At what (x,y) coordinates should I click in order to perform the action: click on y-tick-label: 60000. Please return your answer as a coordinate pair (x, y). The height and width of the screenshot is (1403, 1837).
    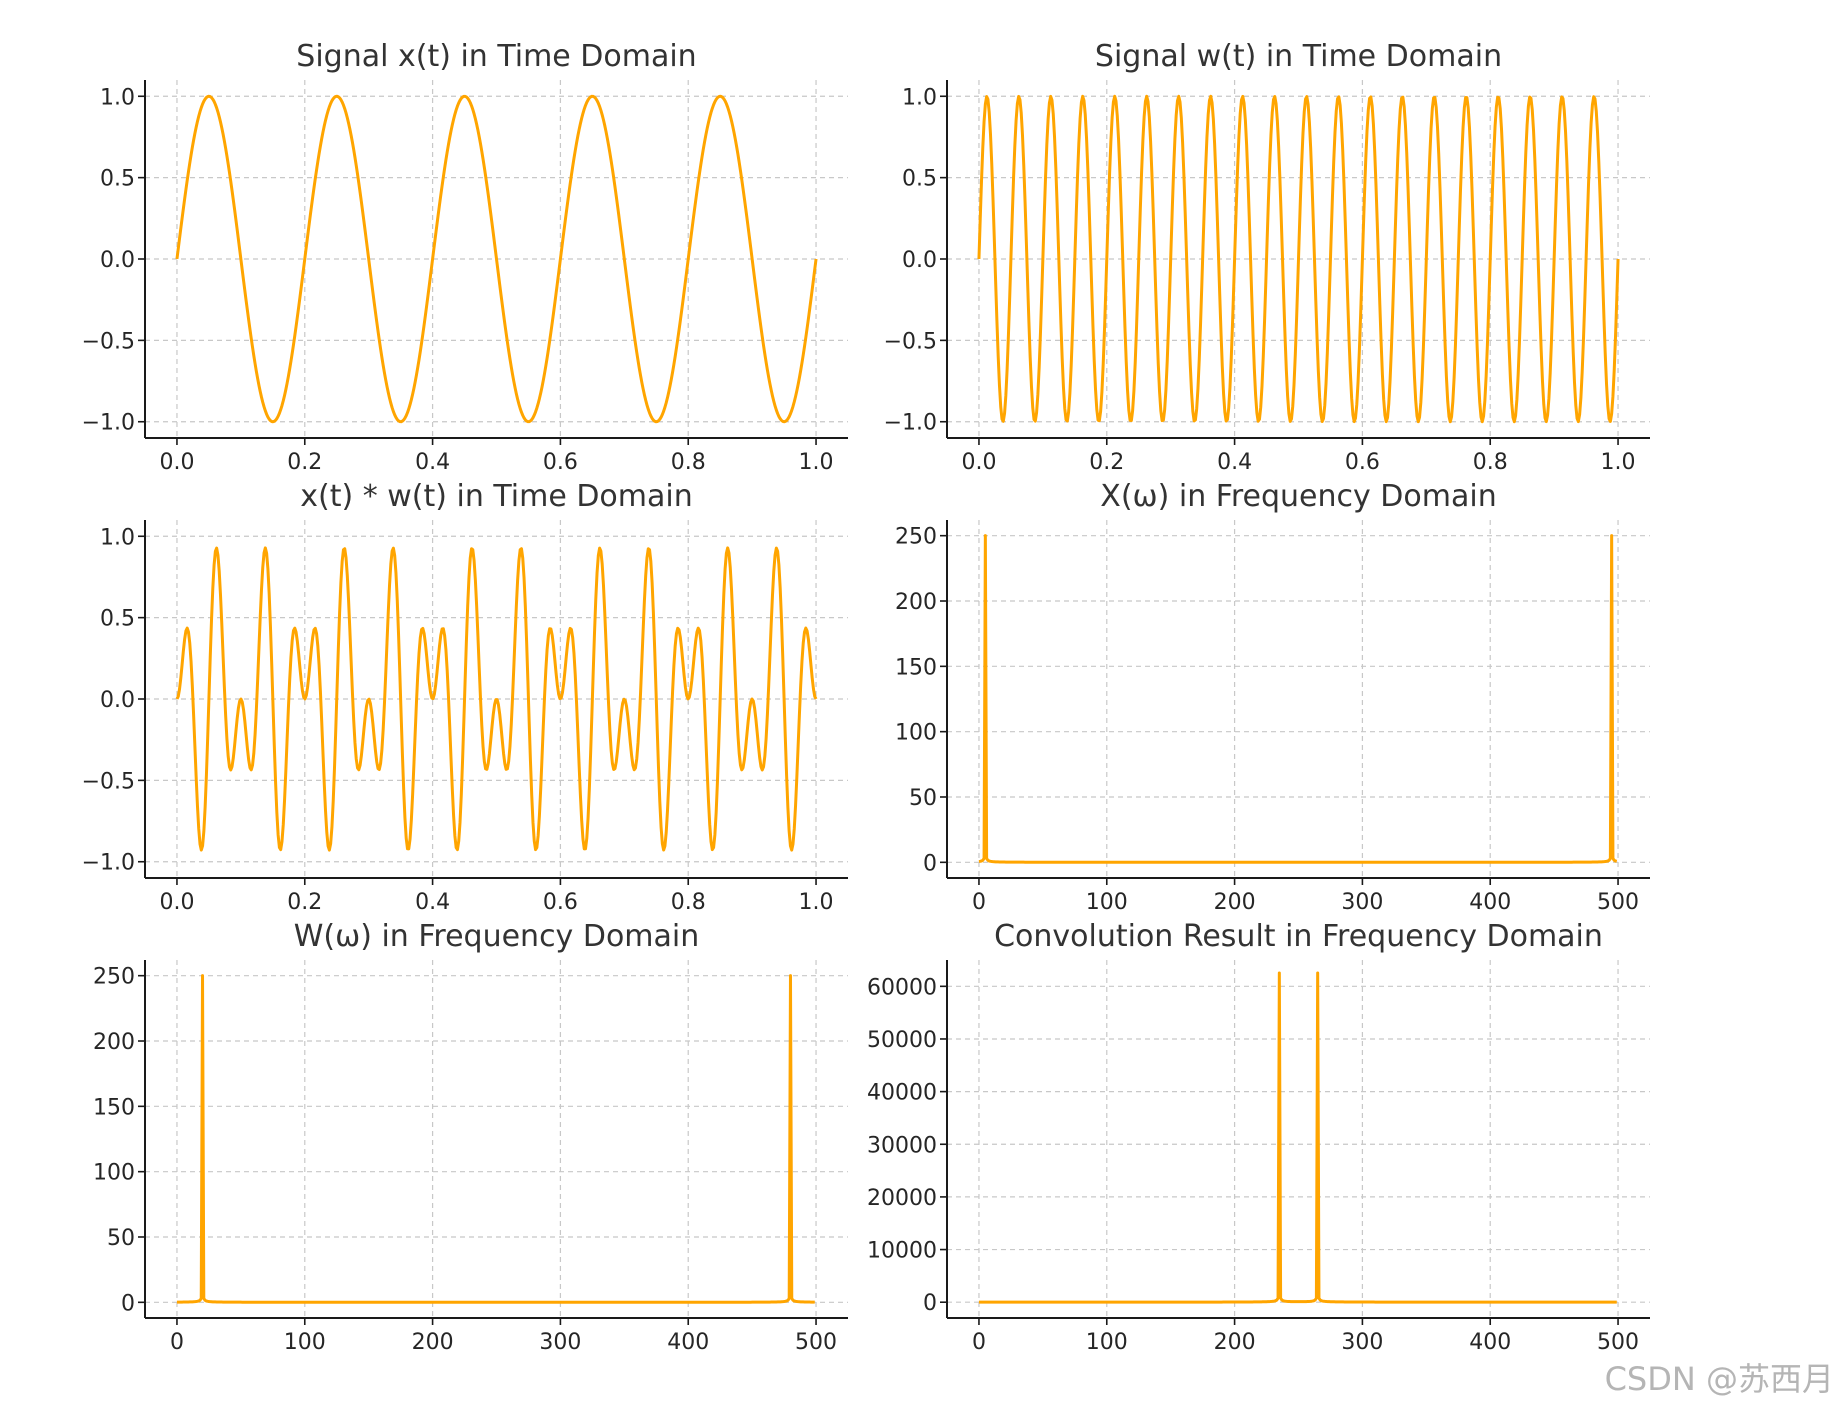
    Looking at the image, I should click on (902, 987).